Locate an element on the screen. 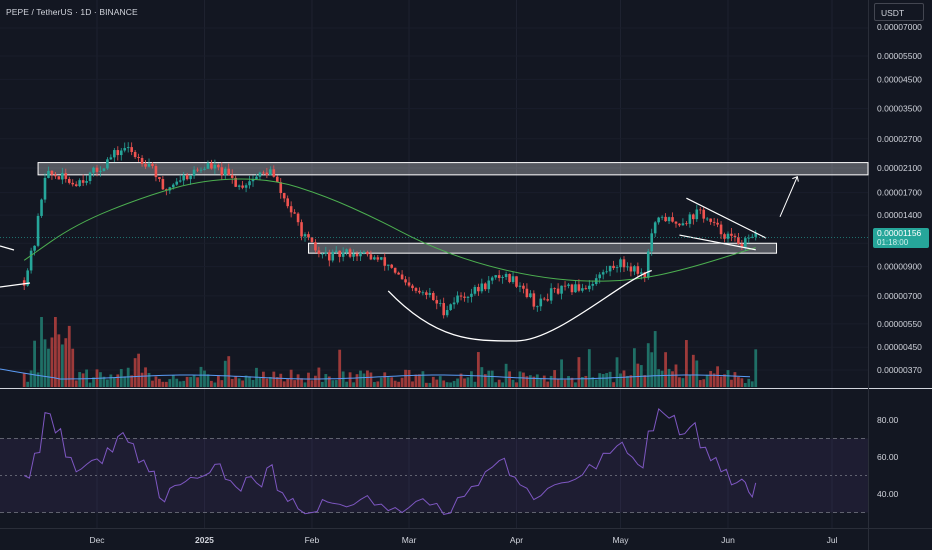  volume-bars is located at coordinates (390, 352).